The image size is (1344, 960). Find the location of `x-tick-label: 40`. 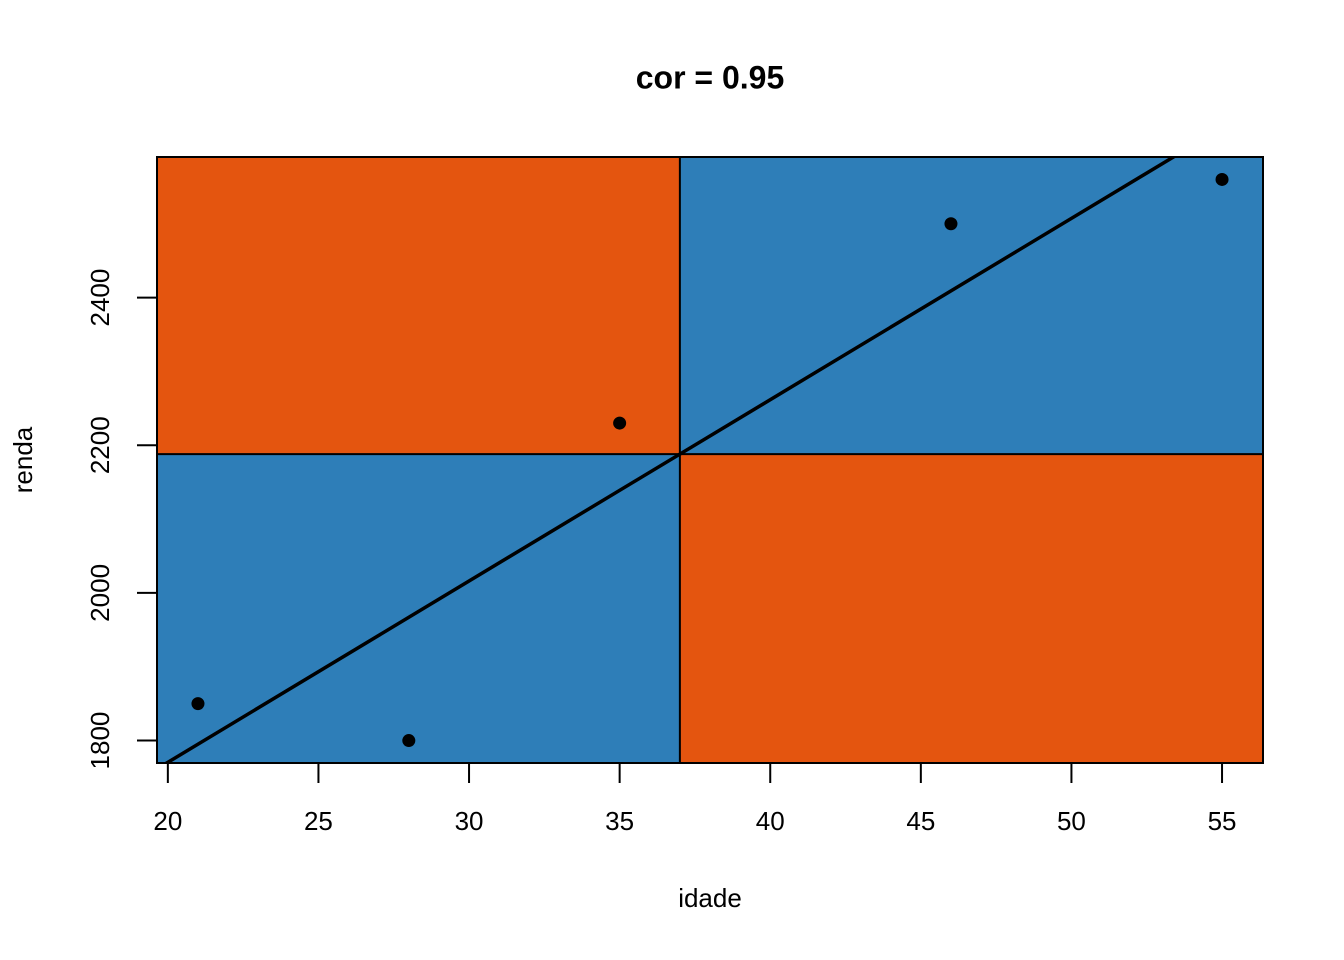

x-tick-label: 40 is located at coordinates (770, 821).